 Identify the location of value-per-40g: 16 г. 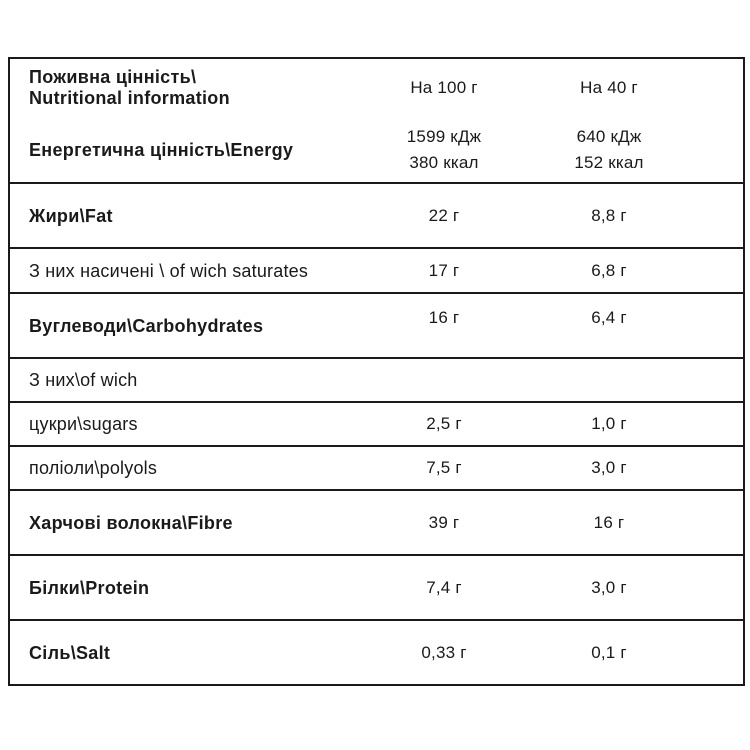
(609, 522).